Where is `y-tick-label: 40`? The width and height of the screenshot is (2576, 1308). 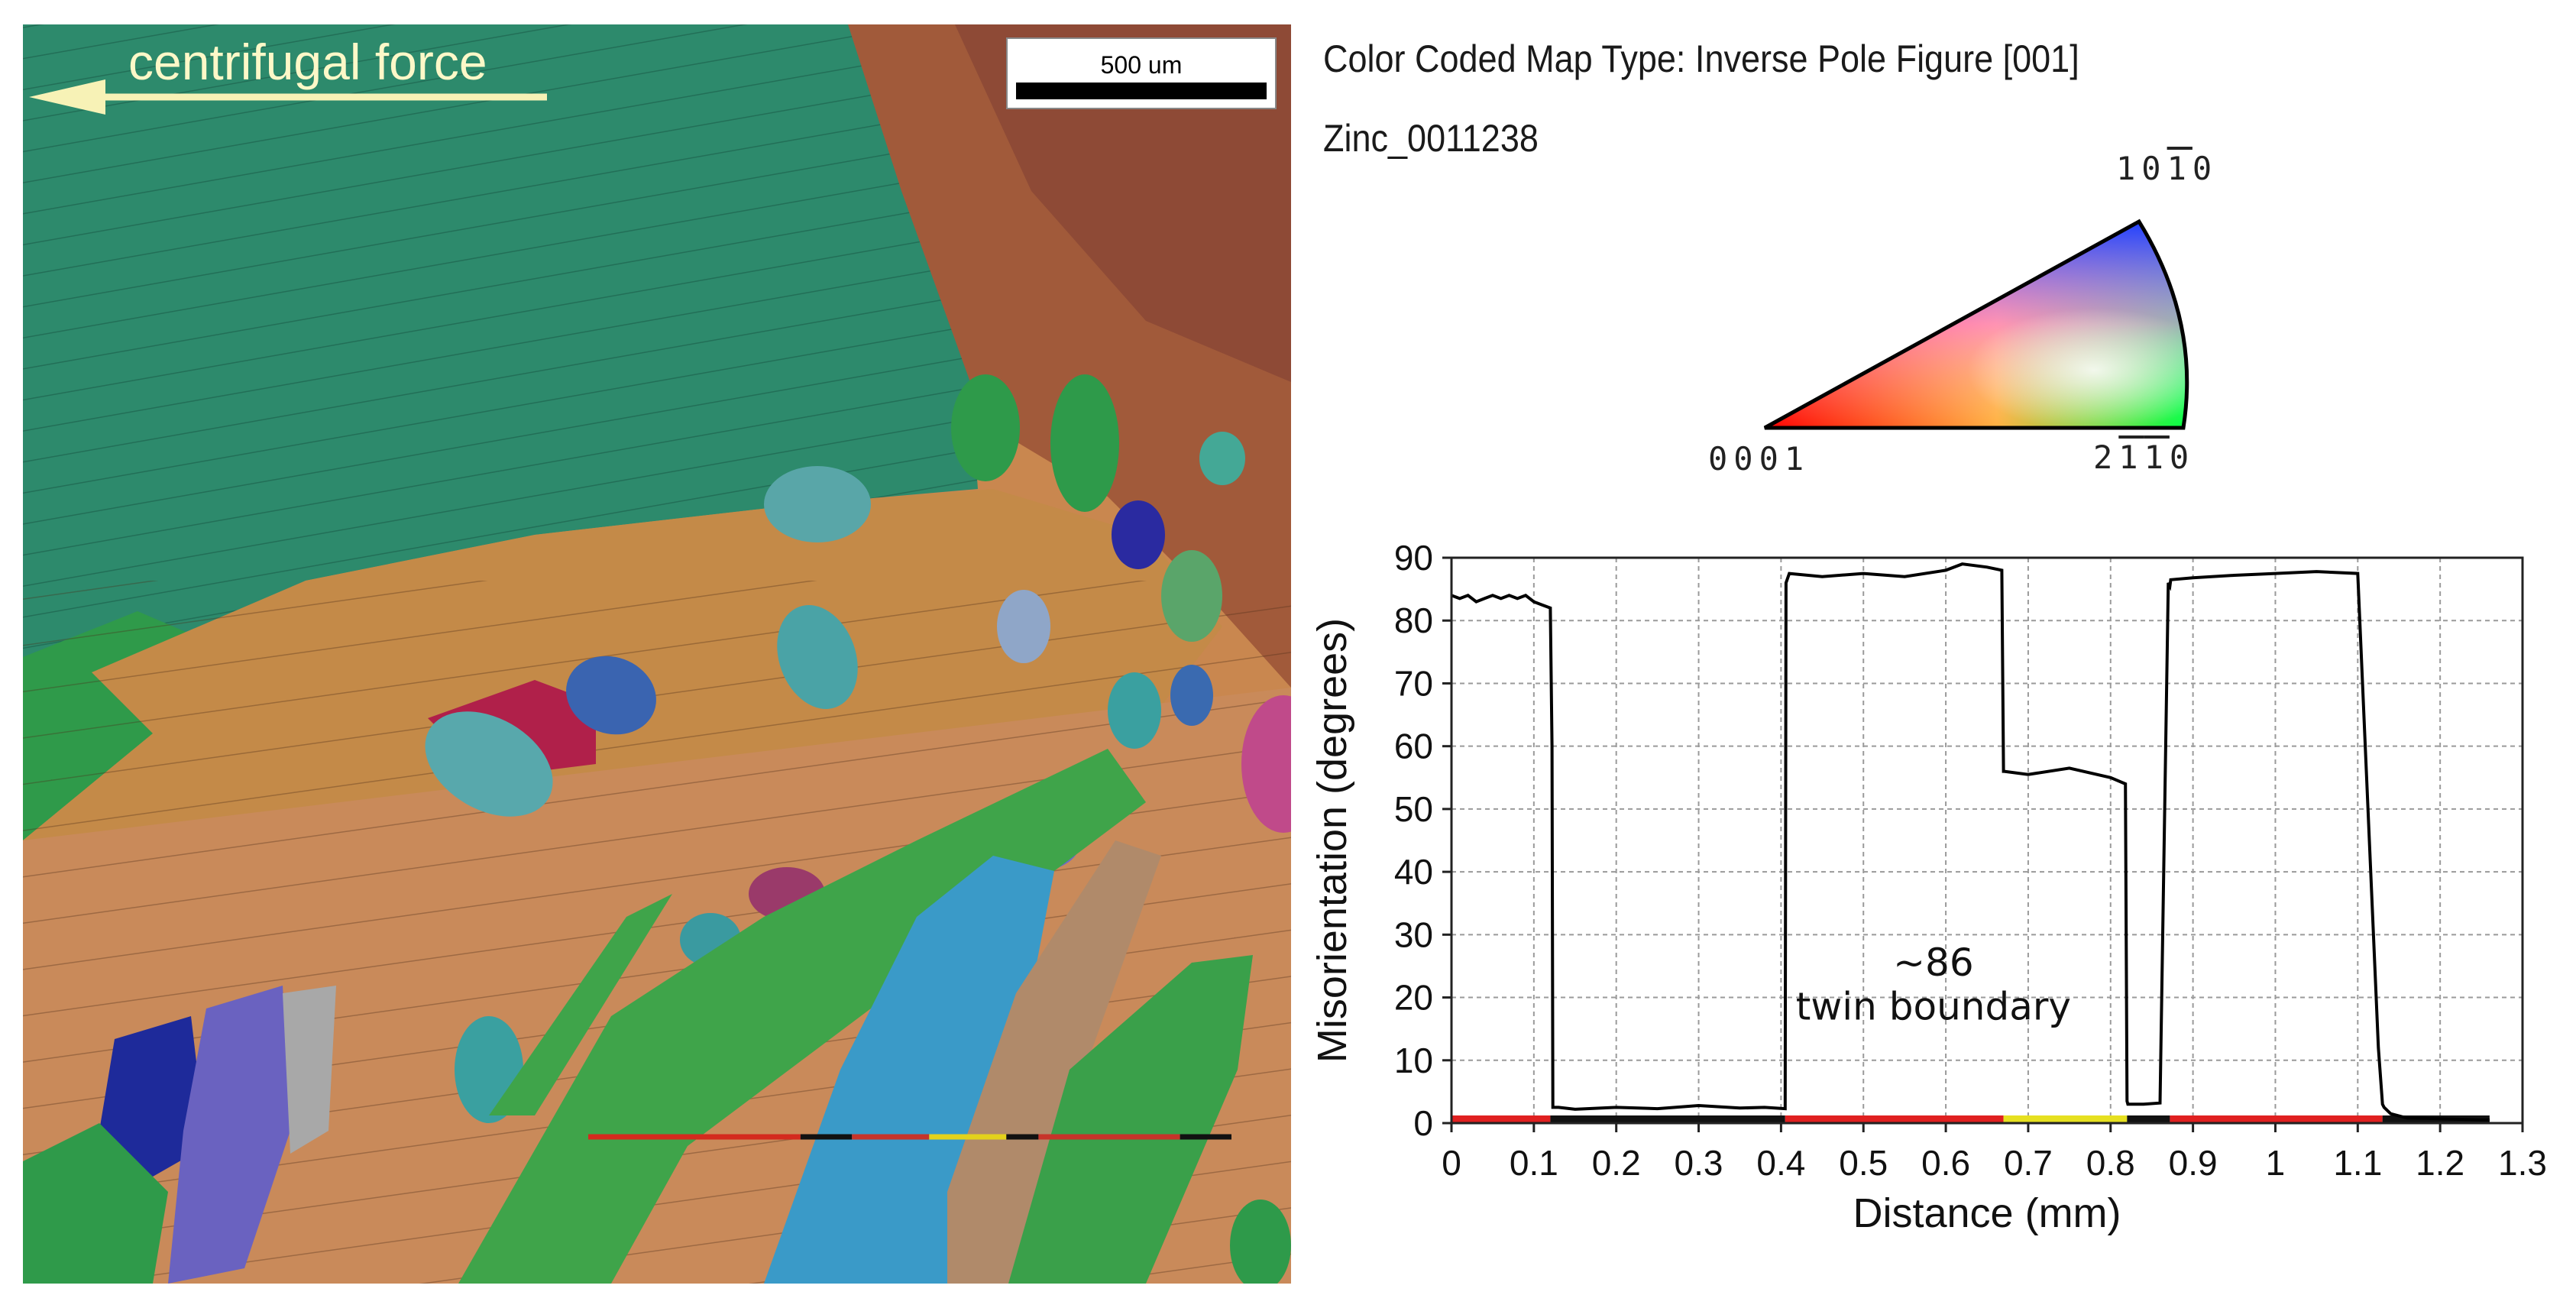 y-tick-label: 40 is located at coordinates (1413, 872).